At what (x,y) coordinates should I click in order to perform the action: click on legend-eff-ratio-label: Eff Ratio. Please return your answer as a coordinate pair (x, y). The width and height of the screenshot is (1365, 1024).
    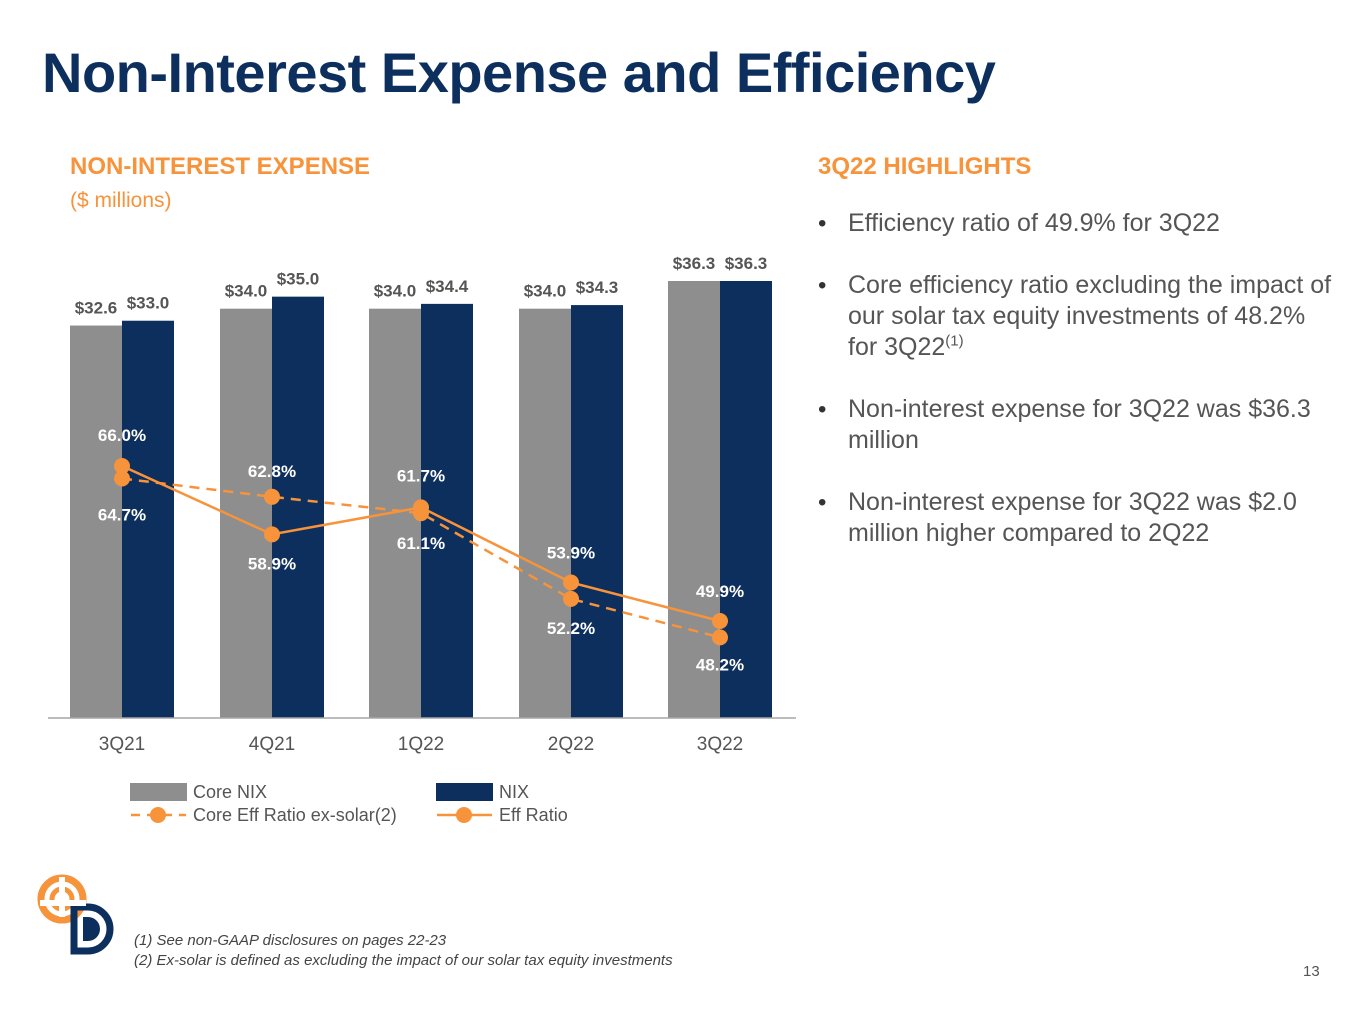
    Looking at the image, I should click on (533, 814).